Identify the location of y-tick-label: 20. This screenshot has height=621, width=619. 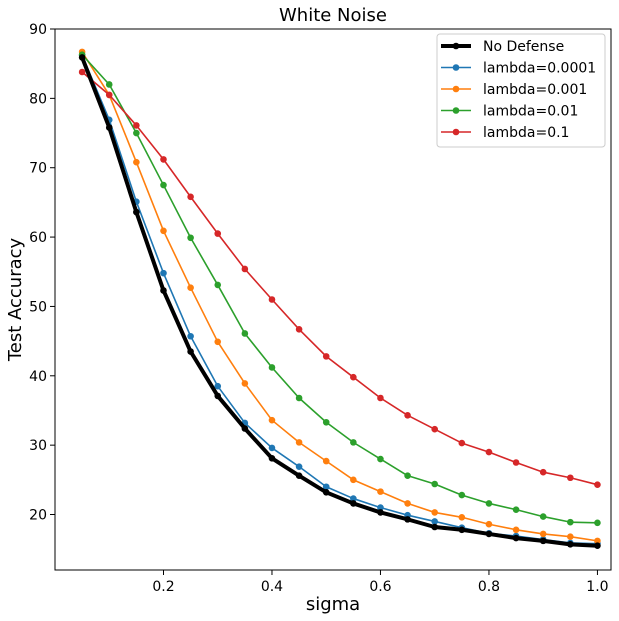
(38, 516).